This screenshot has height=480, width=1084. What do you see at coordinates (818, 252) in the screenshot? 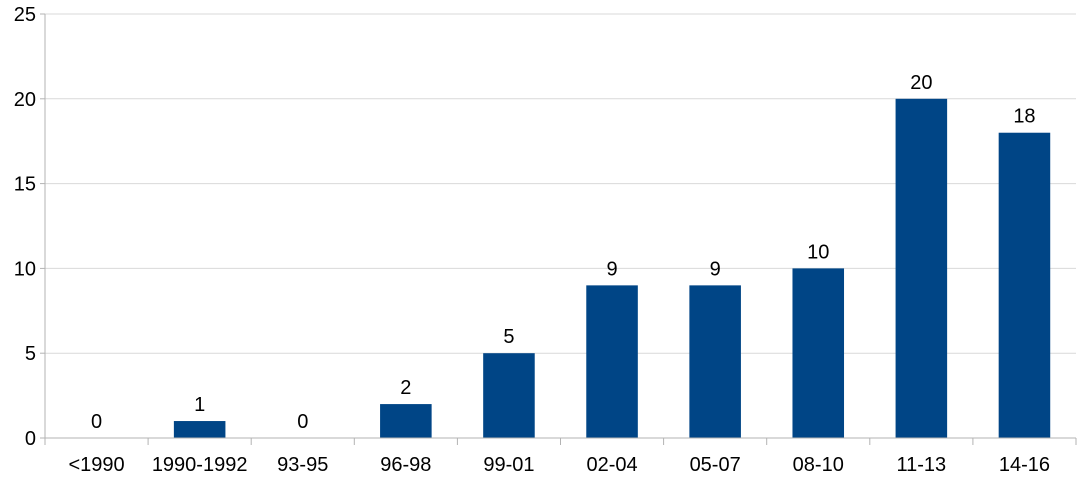
I see `data-label: 10` at bounding box center [818, 252].